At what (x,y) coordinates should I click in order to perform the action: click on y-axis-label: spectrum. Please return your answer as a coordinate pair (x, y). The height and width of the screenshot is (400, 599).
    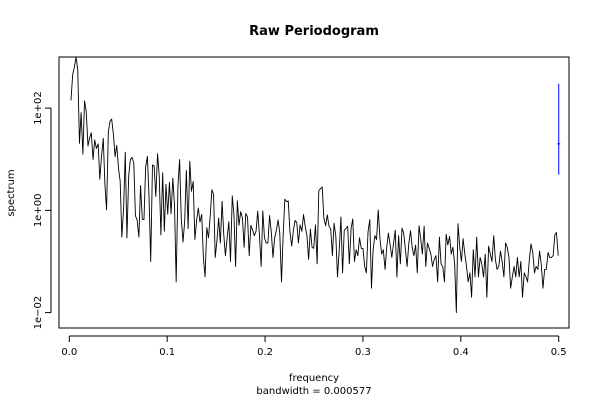
    Looking at the image, I should click on (11, 192).